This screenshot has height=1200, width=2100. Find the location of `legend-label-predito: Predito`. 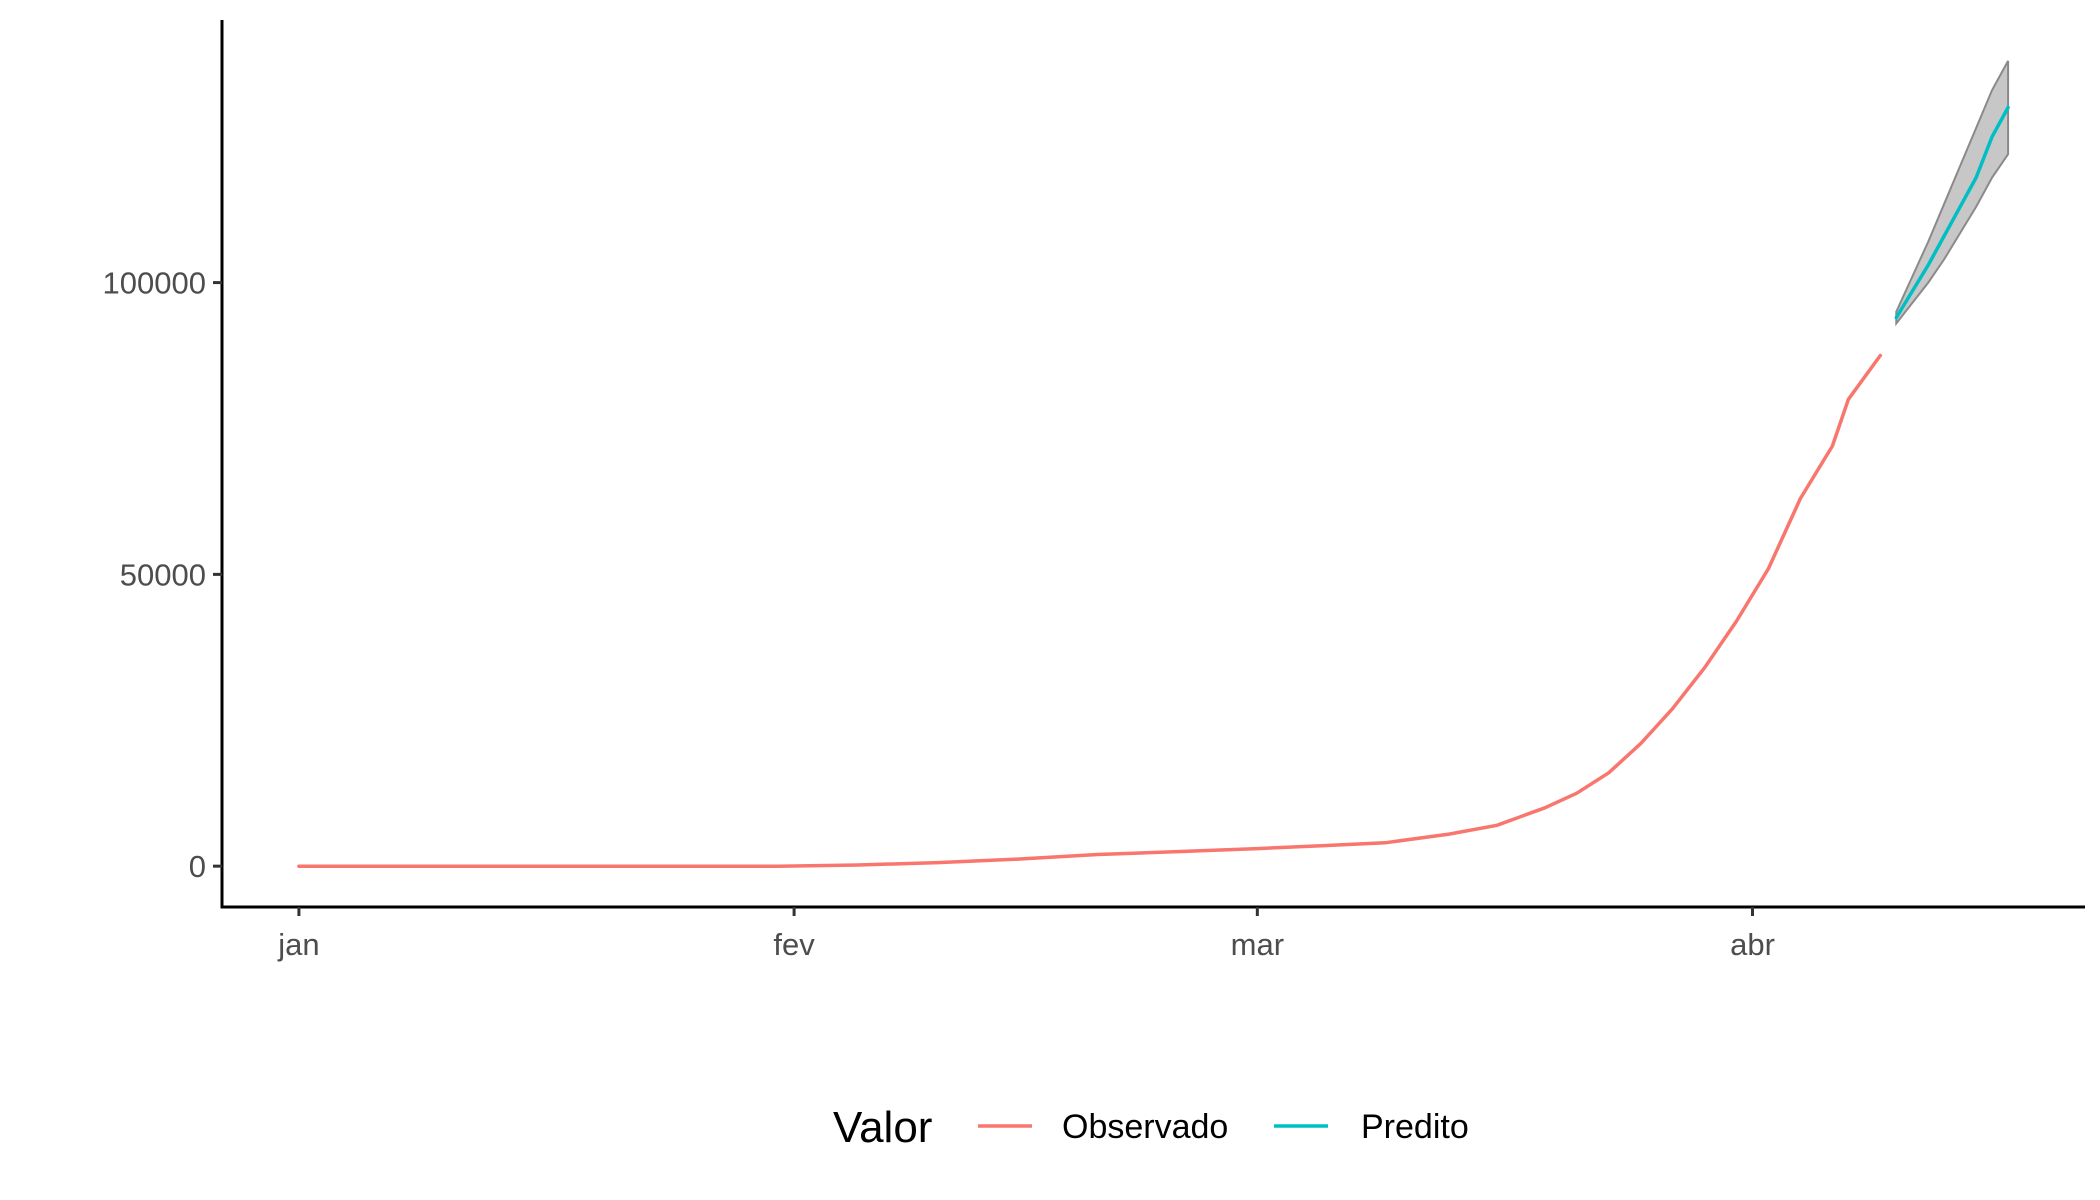

legend-label-predito: Predito is located at coordinates (1415, 1127).